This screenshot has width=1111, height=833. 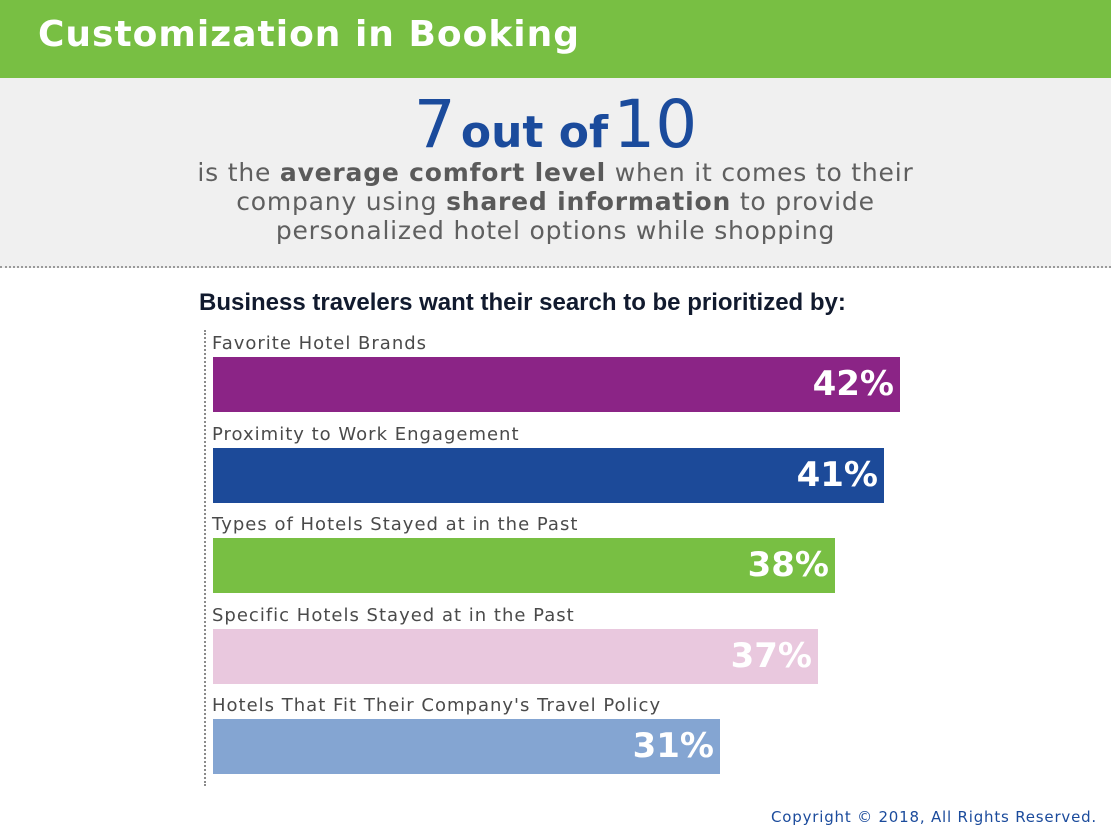 What do you see at coordinates (534, 132) in the screenshot?
I see `stat-out-of: out of` at bounding box center [534, 132].